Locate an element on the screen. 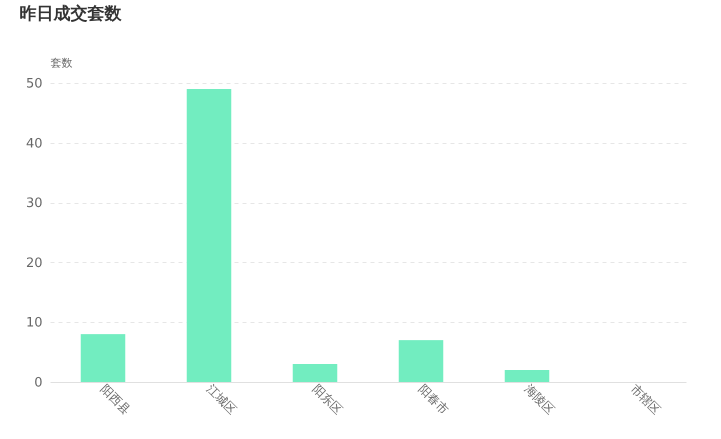 This screenshot has height=439, width=721. x-tick-label: 市辖区 is located at coordinates (646, 399).